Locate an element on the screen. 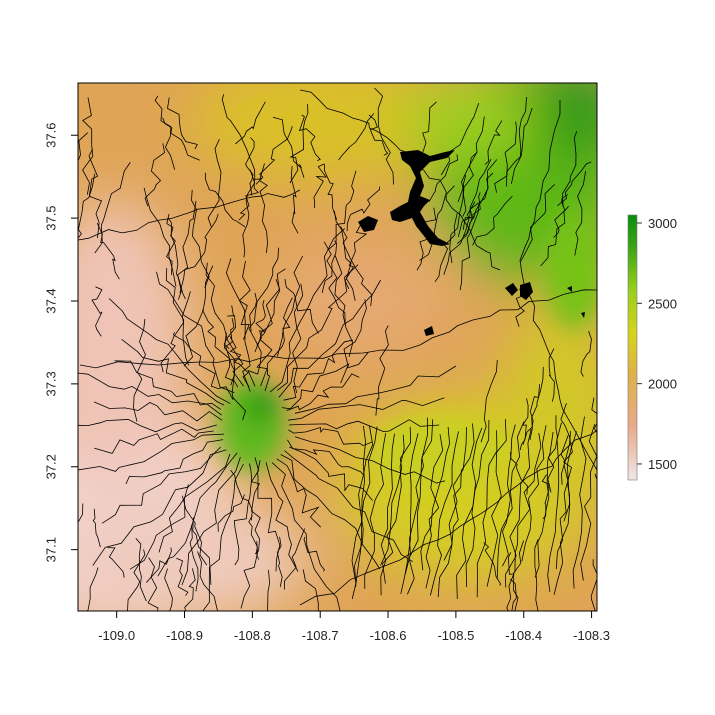 This screenshot has width=715, height=715. x-tick-label: -108.9 is located at coordinates (184, 635).